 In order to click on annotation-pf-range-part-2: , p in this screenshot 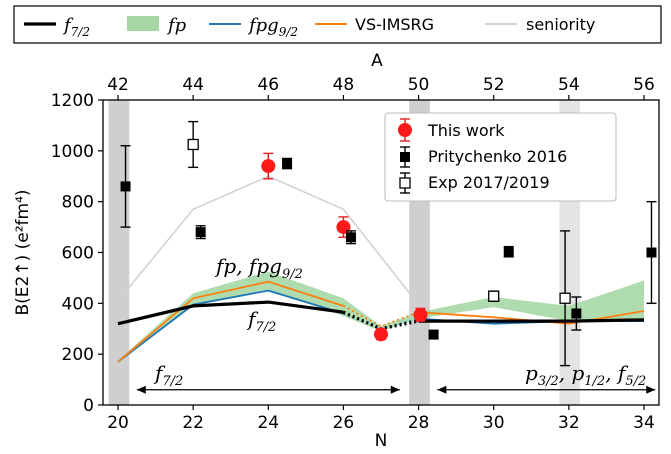, I will do `click(572, 373)`.